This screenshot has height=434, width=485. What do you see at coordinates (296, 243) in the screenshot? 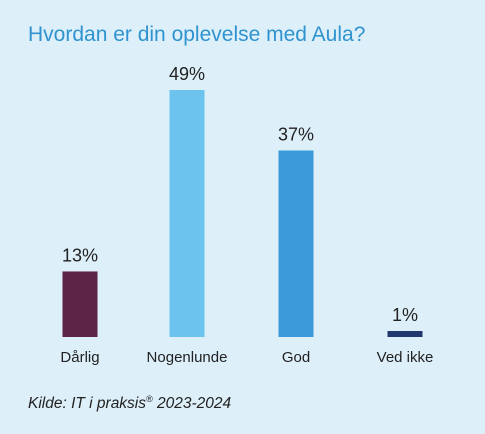
I see `bar-god` at bounding box center [296, 243].